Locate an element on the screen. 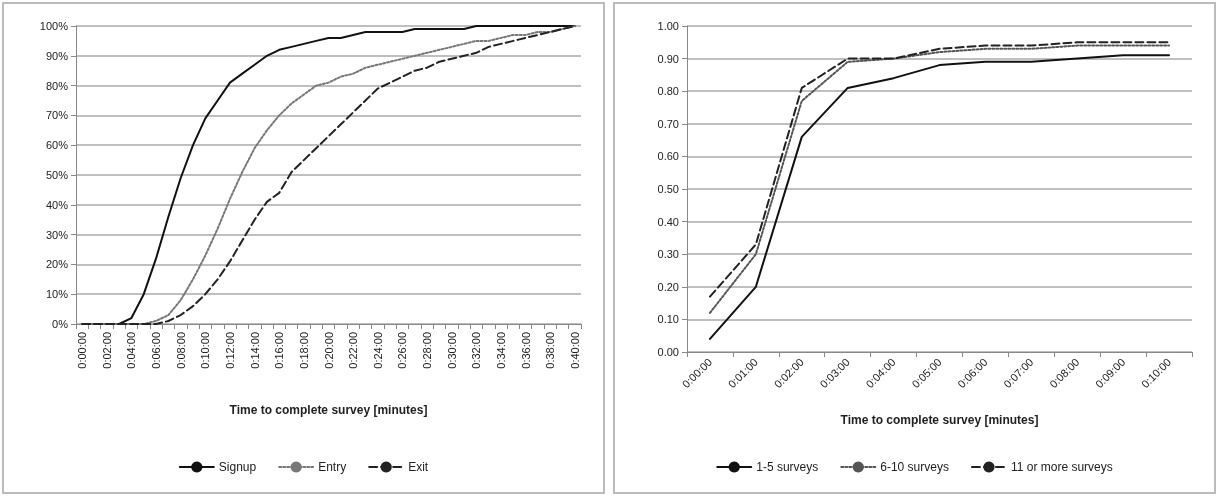 This screenshot has width=1225, height=502. y-tick-label: 0.00 is located at coordinates (668, 352).